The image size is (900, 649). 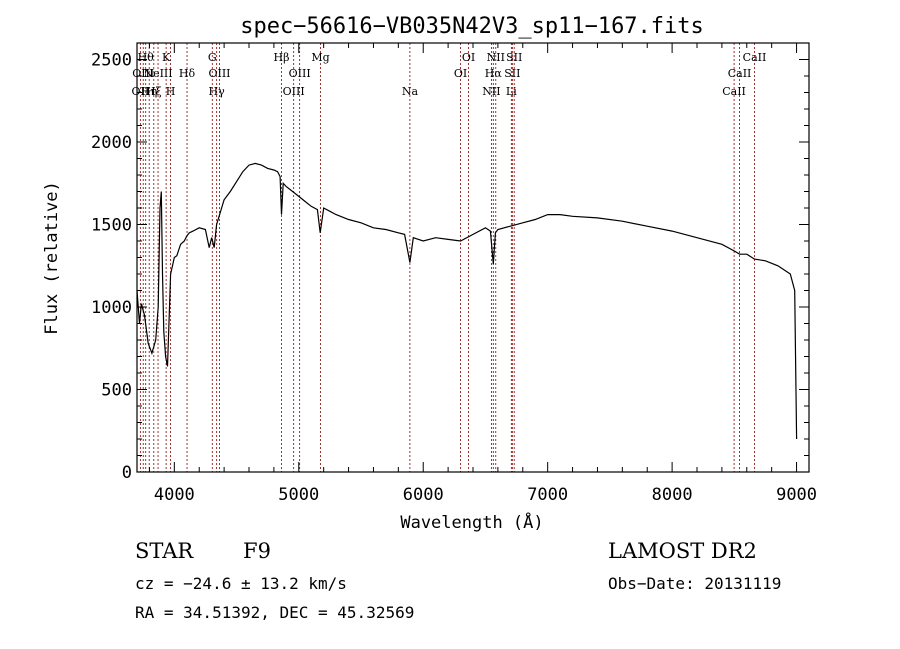 I want to click on coordinates: RA = 34.51392, DEC = 45.32569, so click(x=275, y=612).